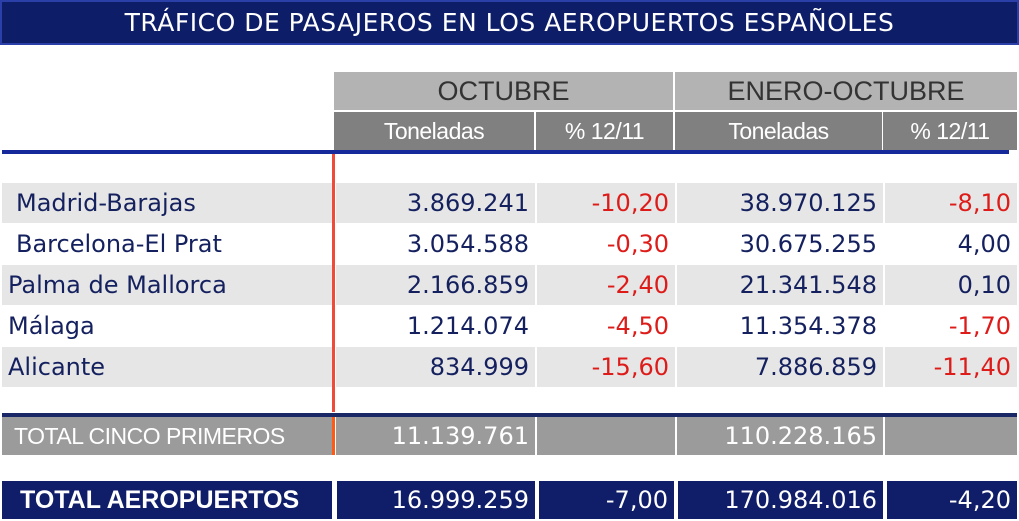 The height and width of the screenshot is (521, 1019). What do you see at coordinates (951, 367) in the screenshot?
I see `ytd-pct-change: -11,40` at bounding box center [951, 367].